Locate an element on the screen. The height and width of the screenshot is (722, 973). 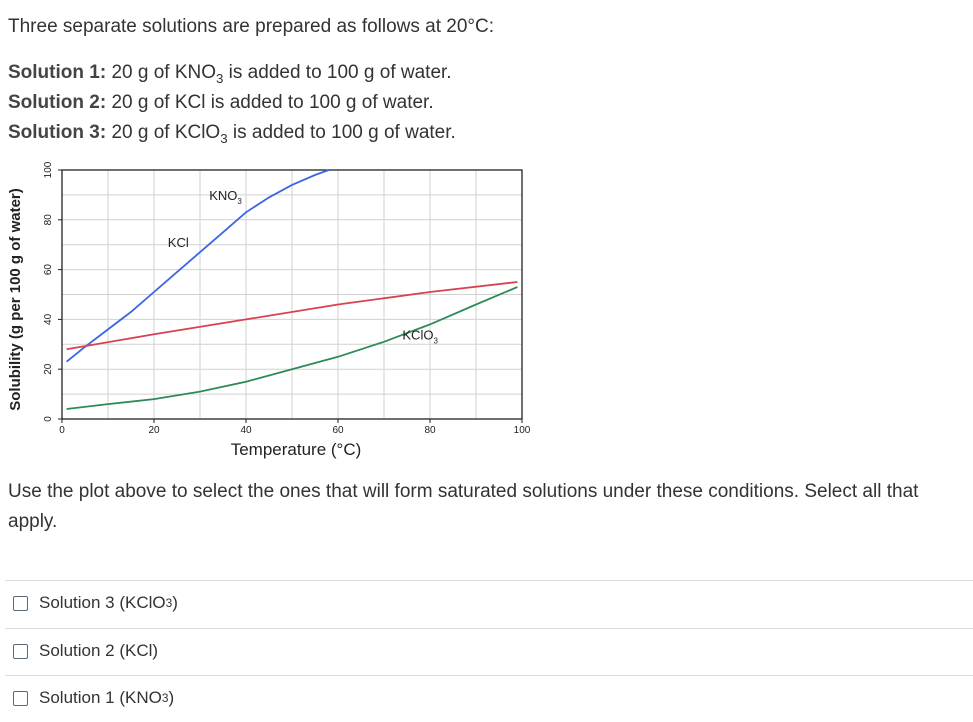
solution-3-desc-end: is added to 100 g of water. is located at coordinates (341, 132).